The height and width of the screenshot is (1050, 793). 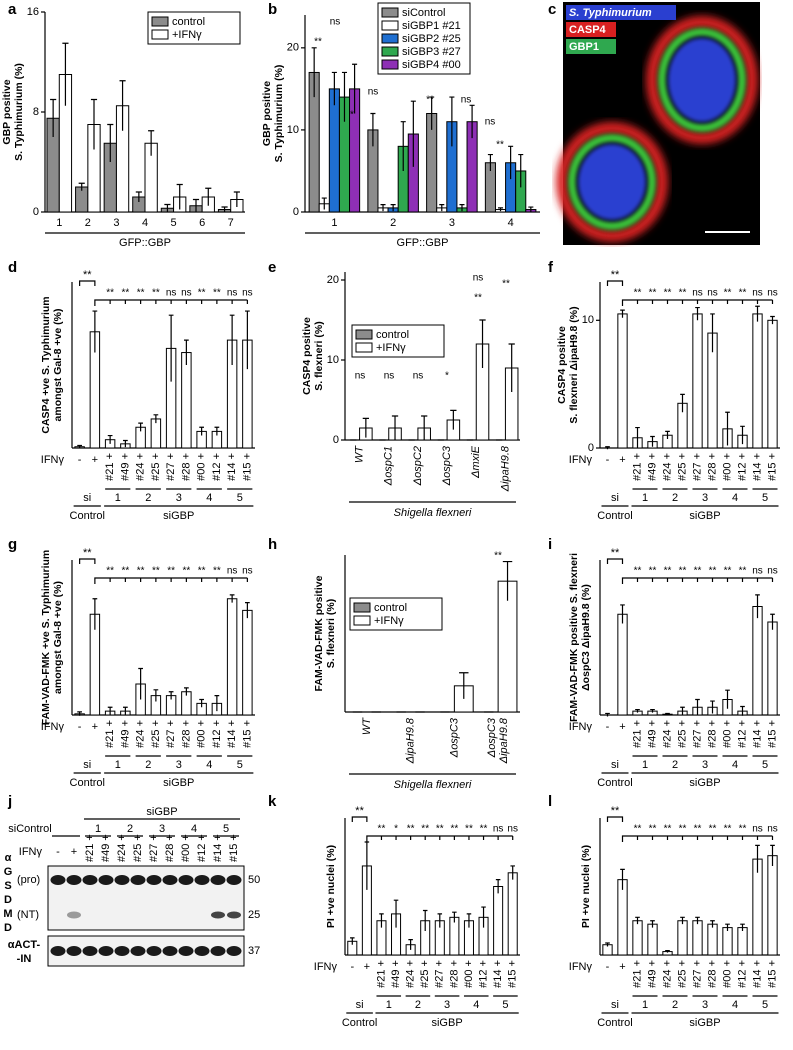 What do you see at coordinates (552, 9) in the screenshot?
I see `panel-label: c` at bounding box center [552, 9].